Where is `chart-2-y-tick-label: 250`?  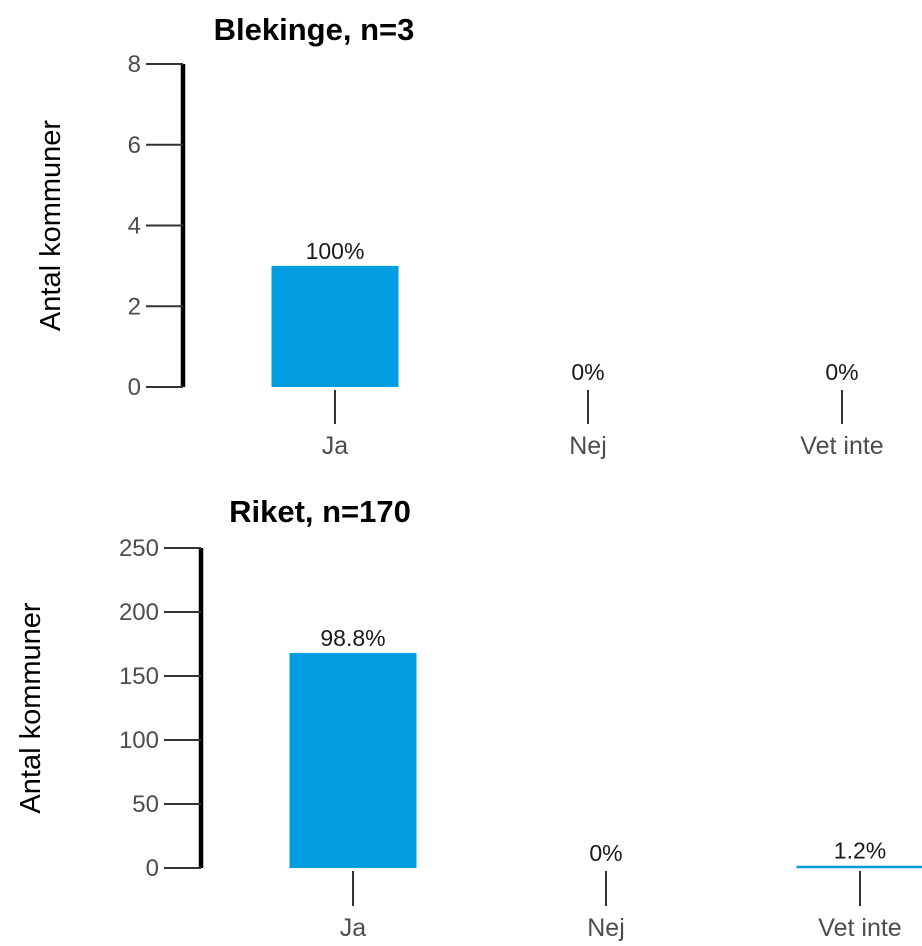
chart-2-y-tick-label: 250 is located at coordinates (139, 548).